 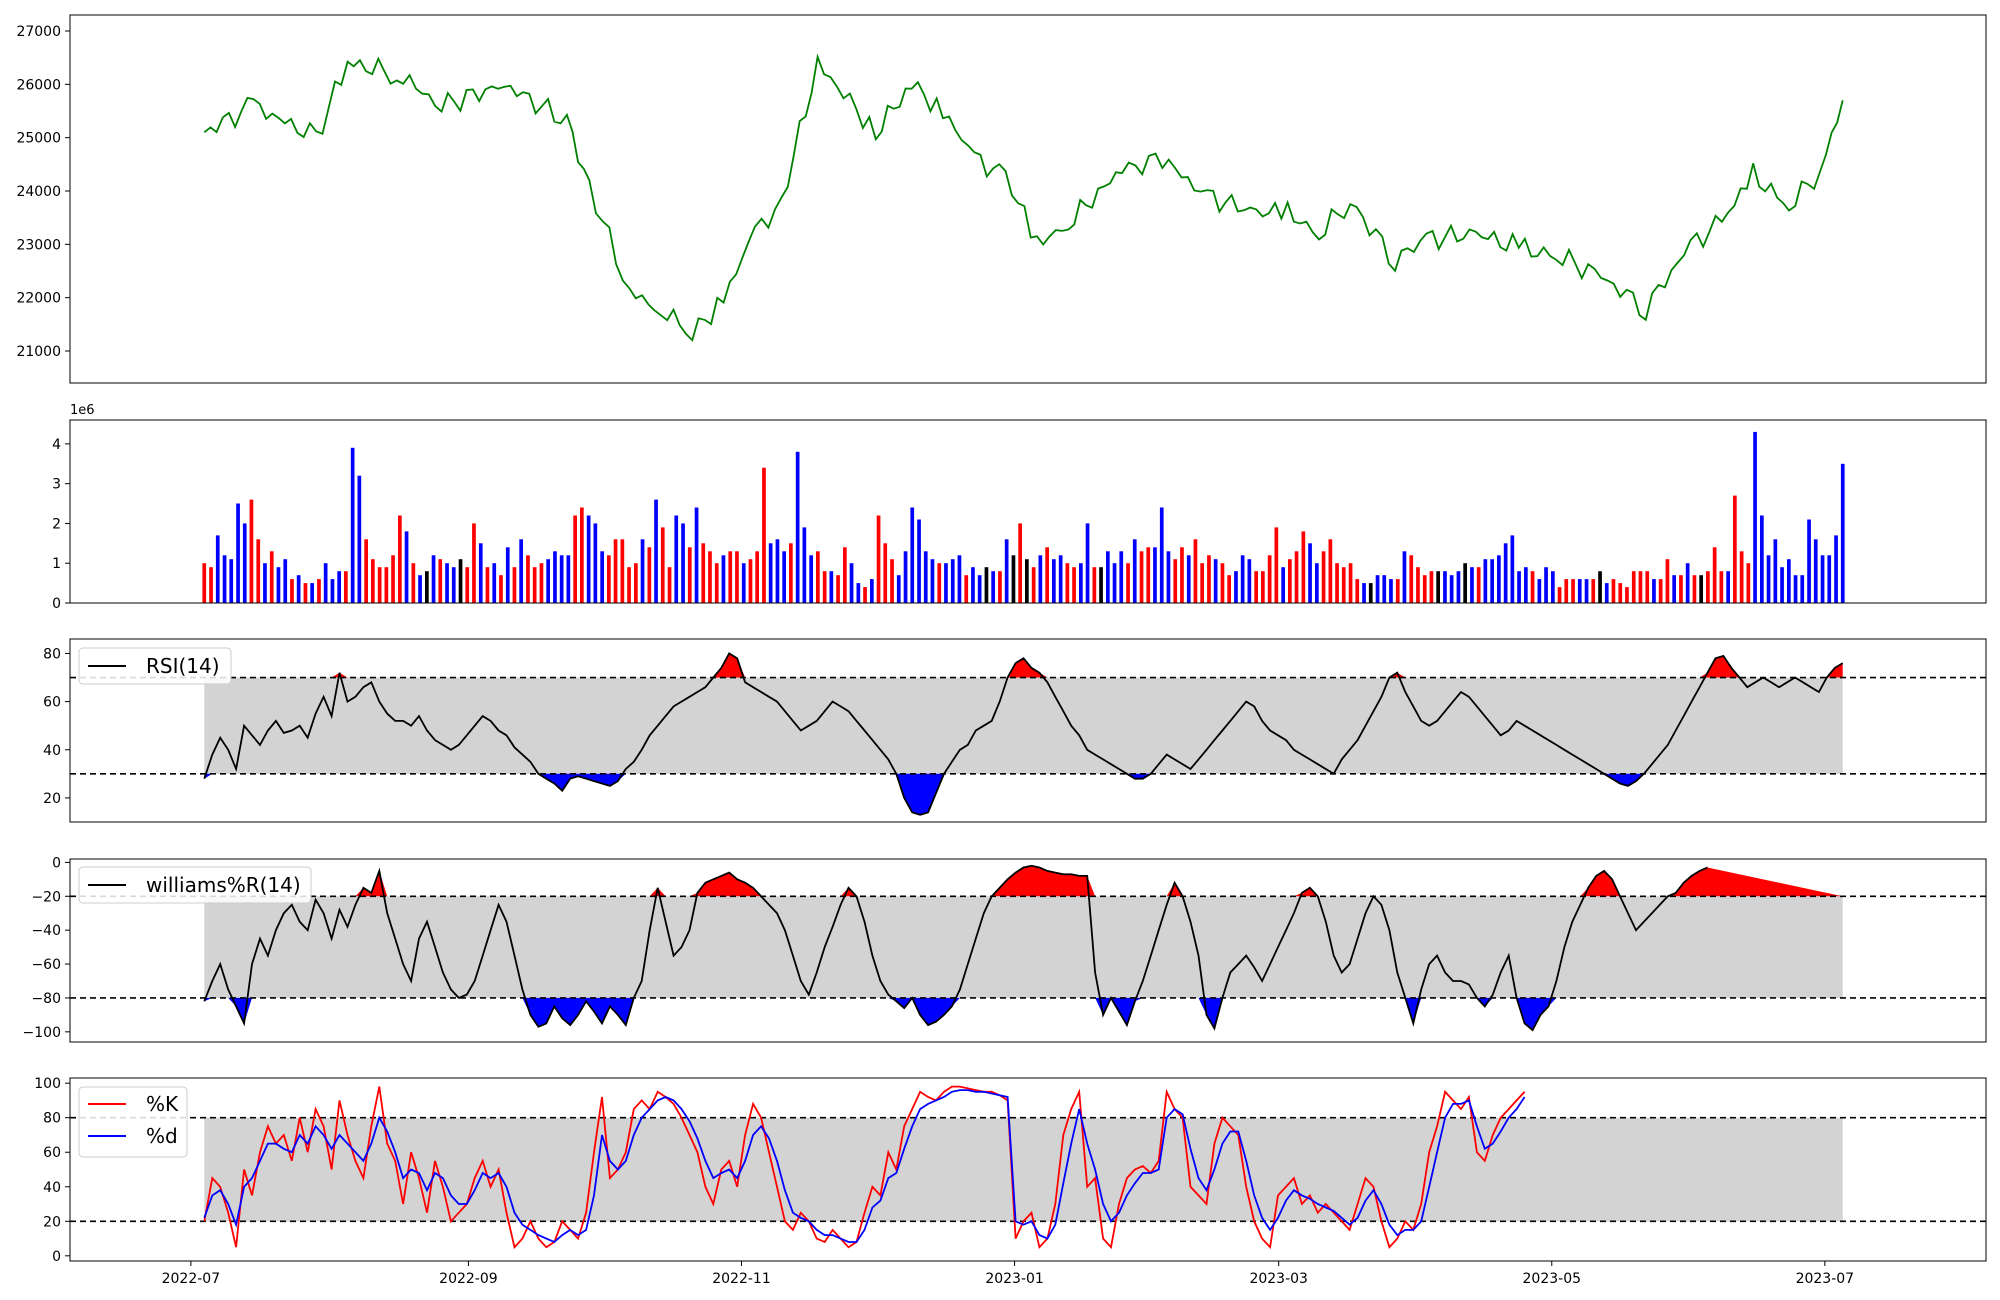 What do you see at coordinates (38, 352) in the screenshot?
I see `price-y-tick-label: 21000` at bounding box center [38, 352].